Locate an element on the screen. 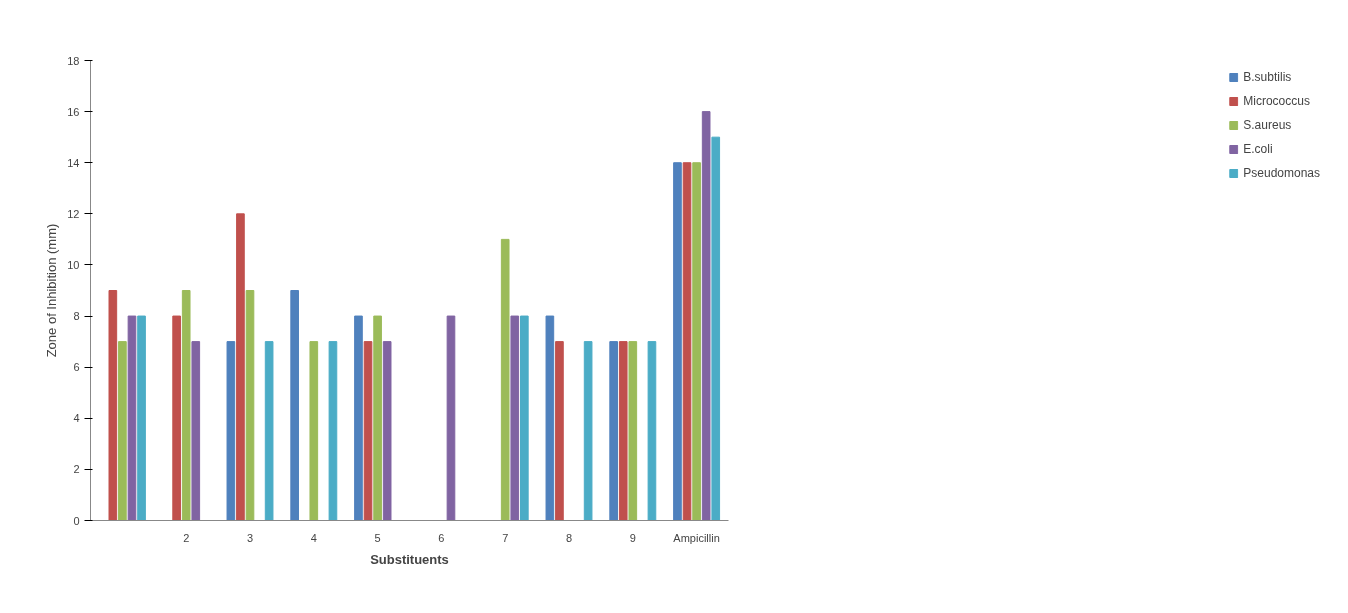 This screenshot has width=1348, height=613. legend-label: B.subtilis is located at coordinates (1267, 77).